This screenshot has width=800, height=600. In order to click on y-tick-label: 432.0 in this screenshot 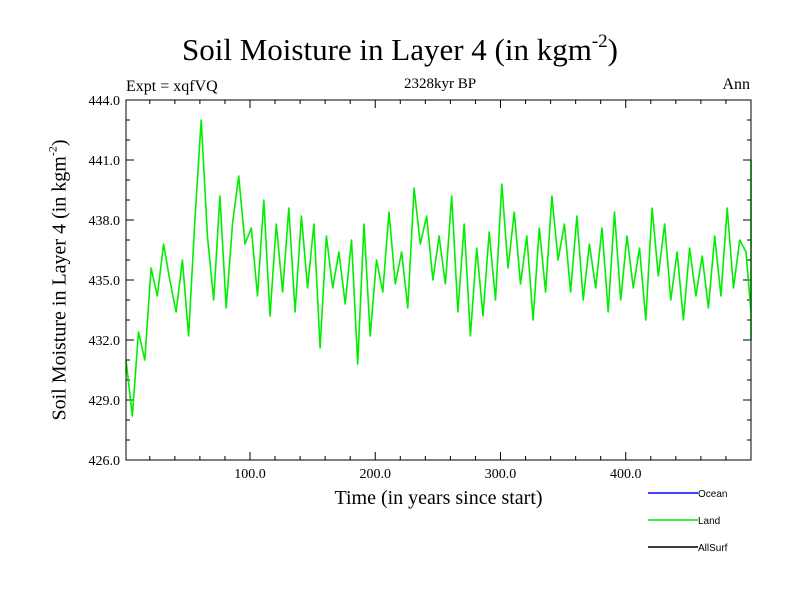, I will do `click(105, 341)`.